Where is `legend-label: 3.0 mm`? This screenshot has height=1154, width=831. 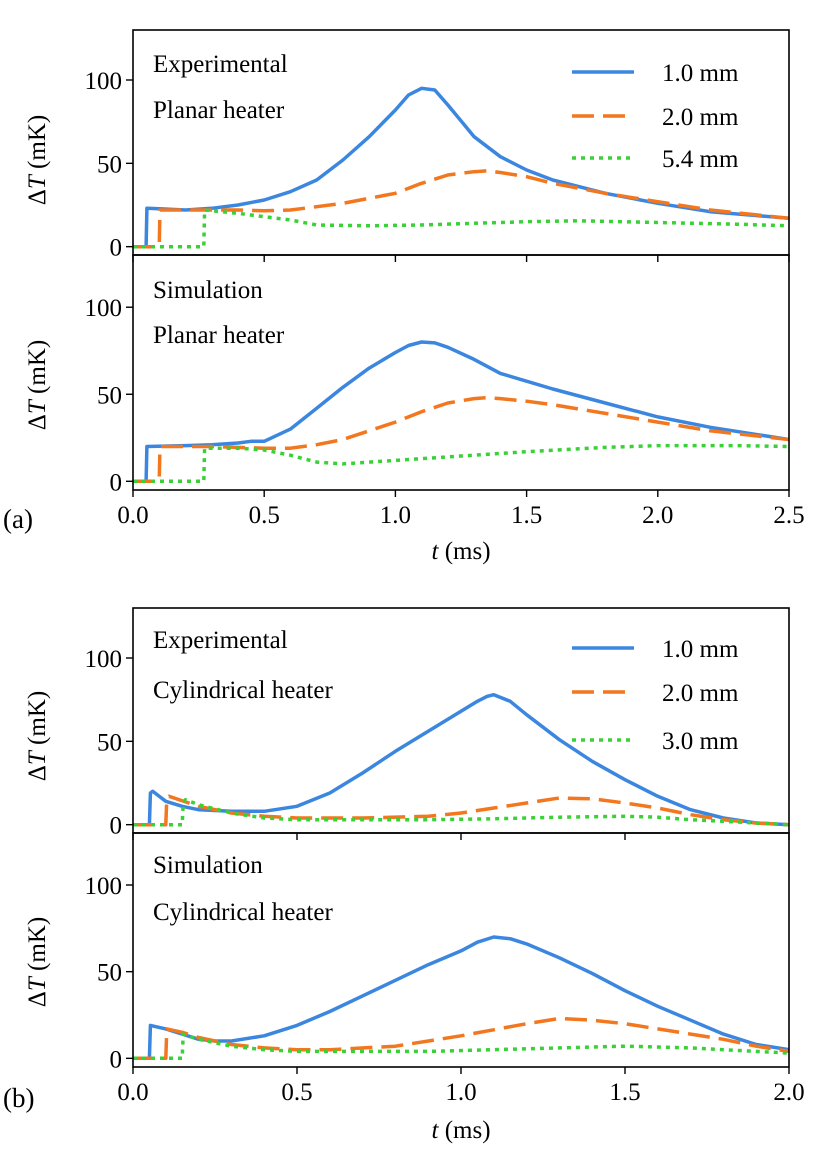
legend-label: 3.0 mm is located at coordinates (700, 741).